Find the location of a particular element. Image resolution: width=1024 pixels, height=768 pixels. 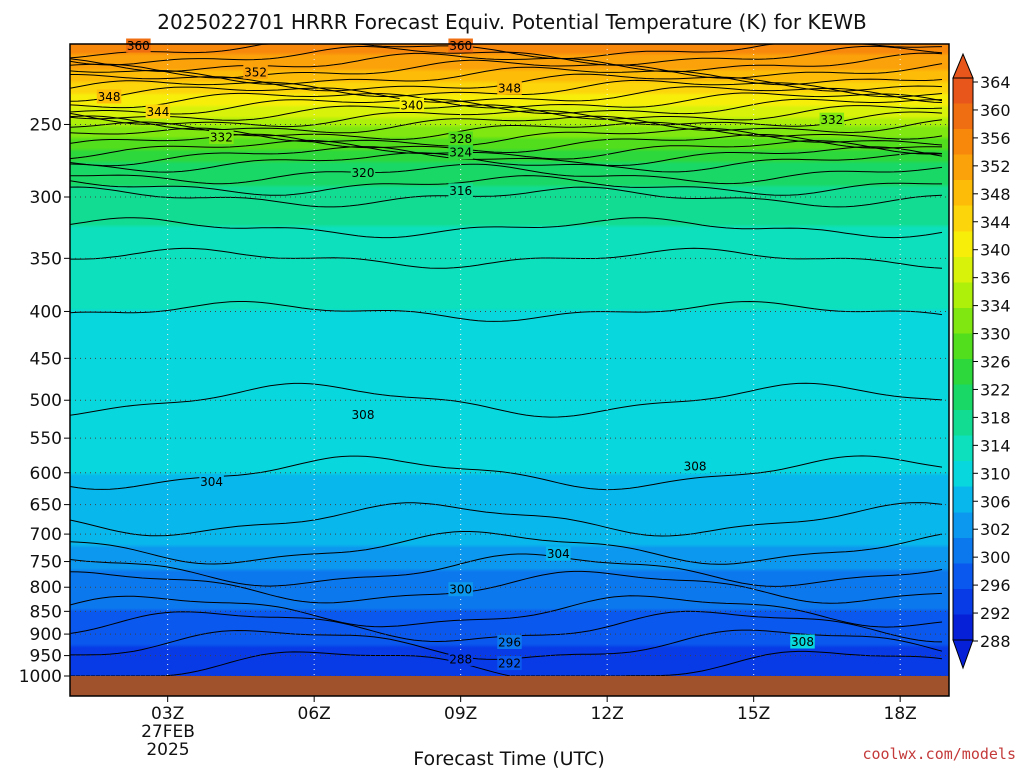

colorbar-label: 364 is located at coordinates (995, 82).